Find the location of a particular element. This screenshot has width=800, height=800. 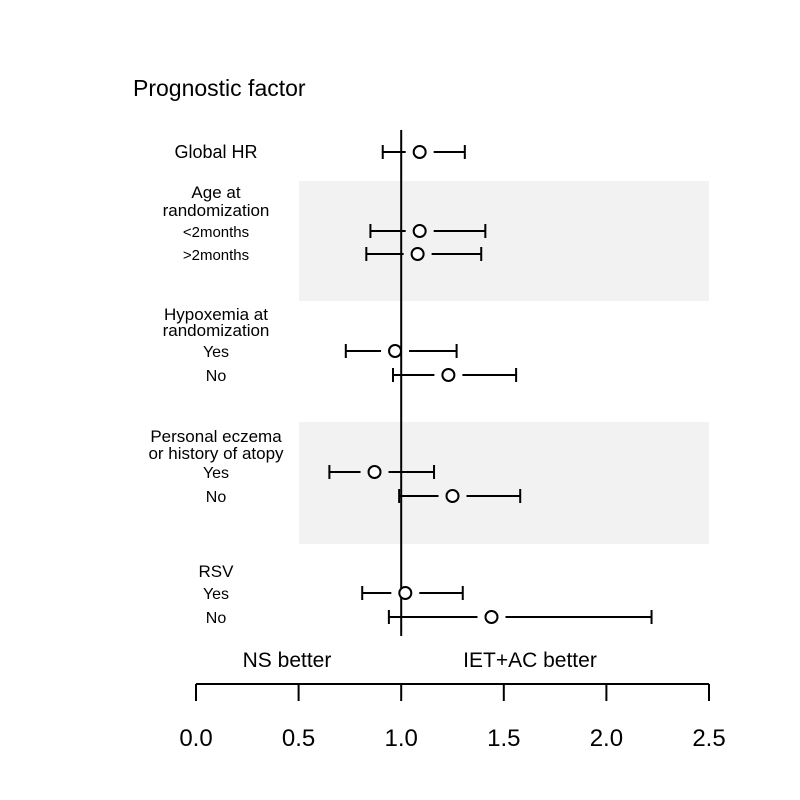

group-heading: or history of atopy is located at coordinates (216, 453).